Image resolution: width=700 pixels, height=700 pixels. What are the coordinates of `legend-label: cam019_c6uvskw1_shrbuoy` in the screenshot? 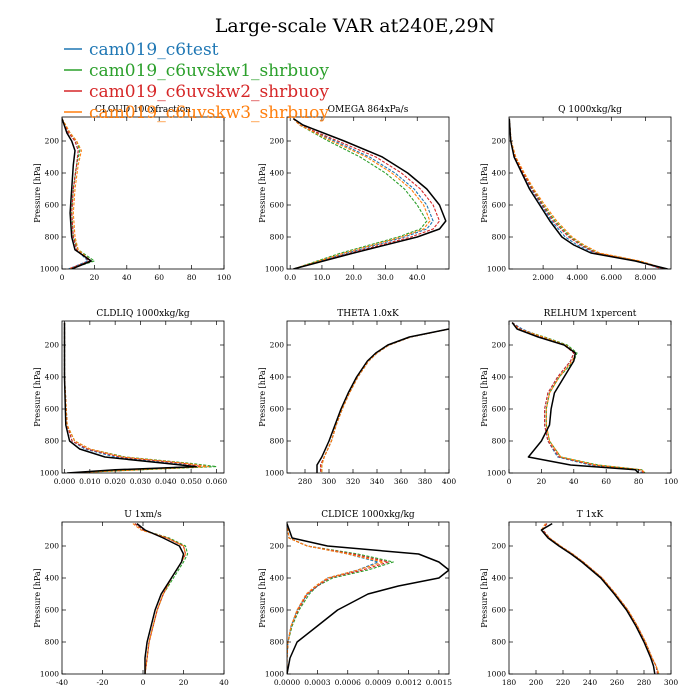 It's located at (209, 71).